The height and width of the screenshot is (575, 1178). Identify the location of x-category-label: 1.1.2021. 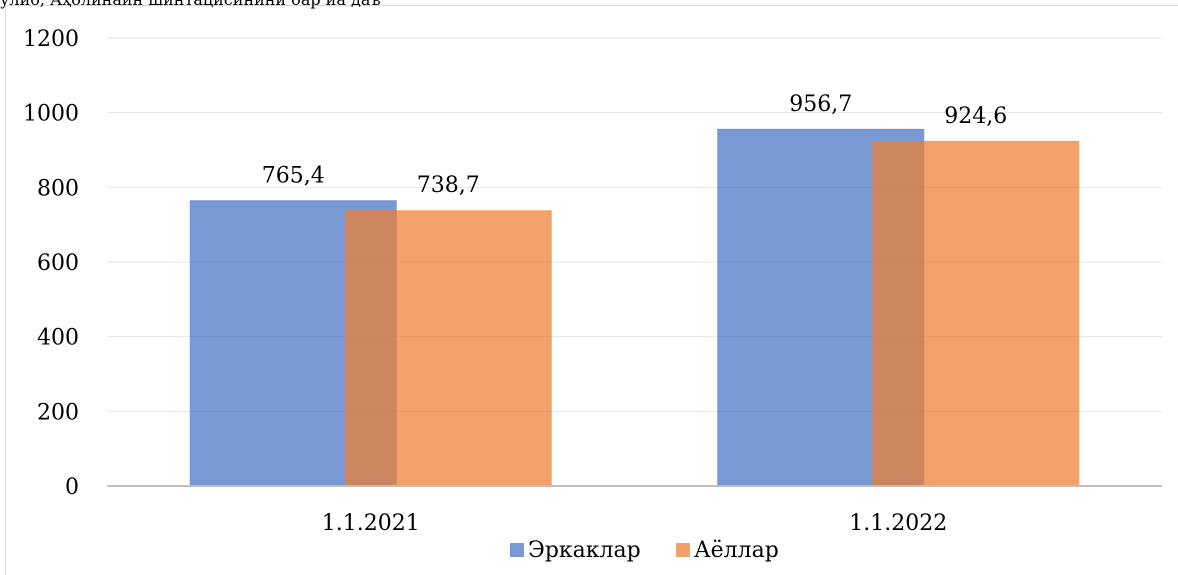
(371, 523).